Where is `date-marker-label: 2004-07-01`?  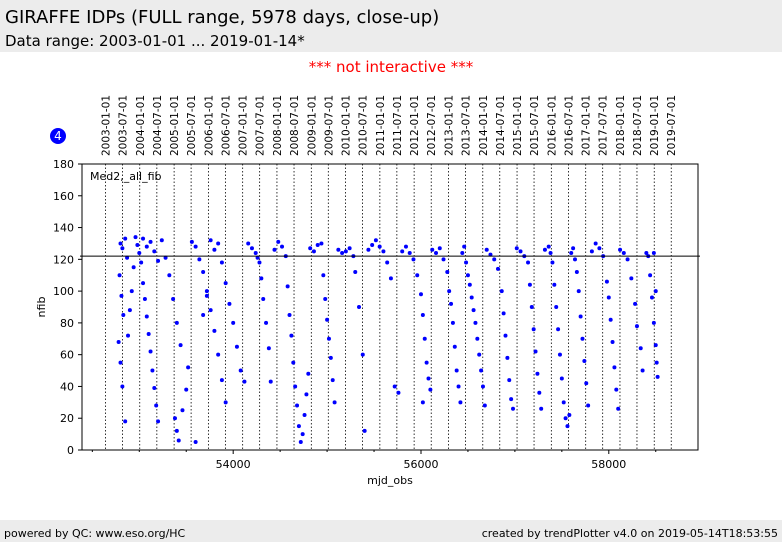
date-marker-label: 2004-07-01 is located at coordinates (158, 125).